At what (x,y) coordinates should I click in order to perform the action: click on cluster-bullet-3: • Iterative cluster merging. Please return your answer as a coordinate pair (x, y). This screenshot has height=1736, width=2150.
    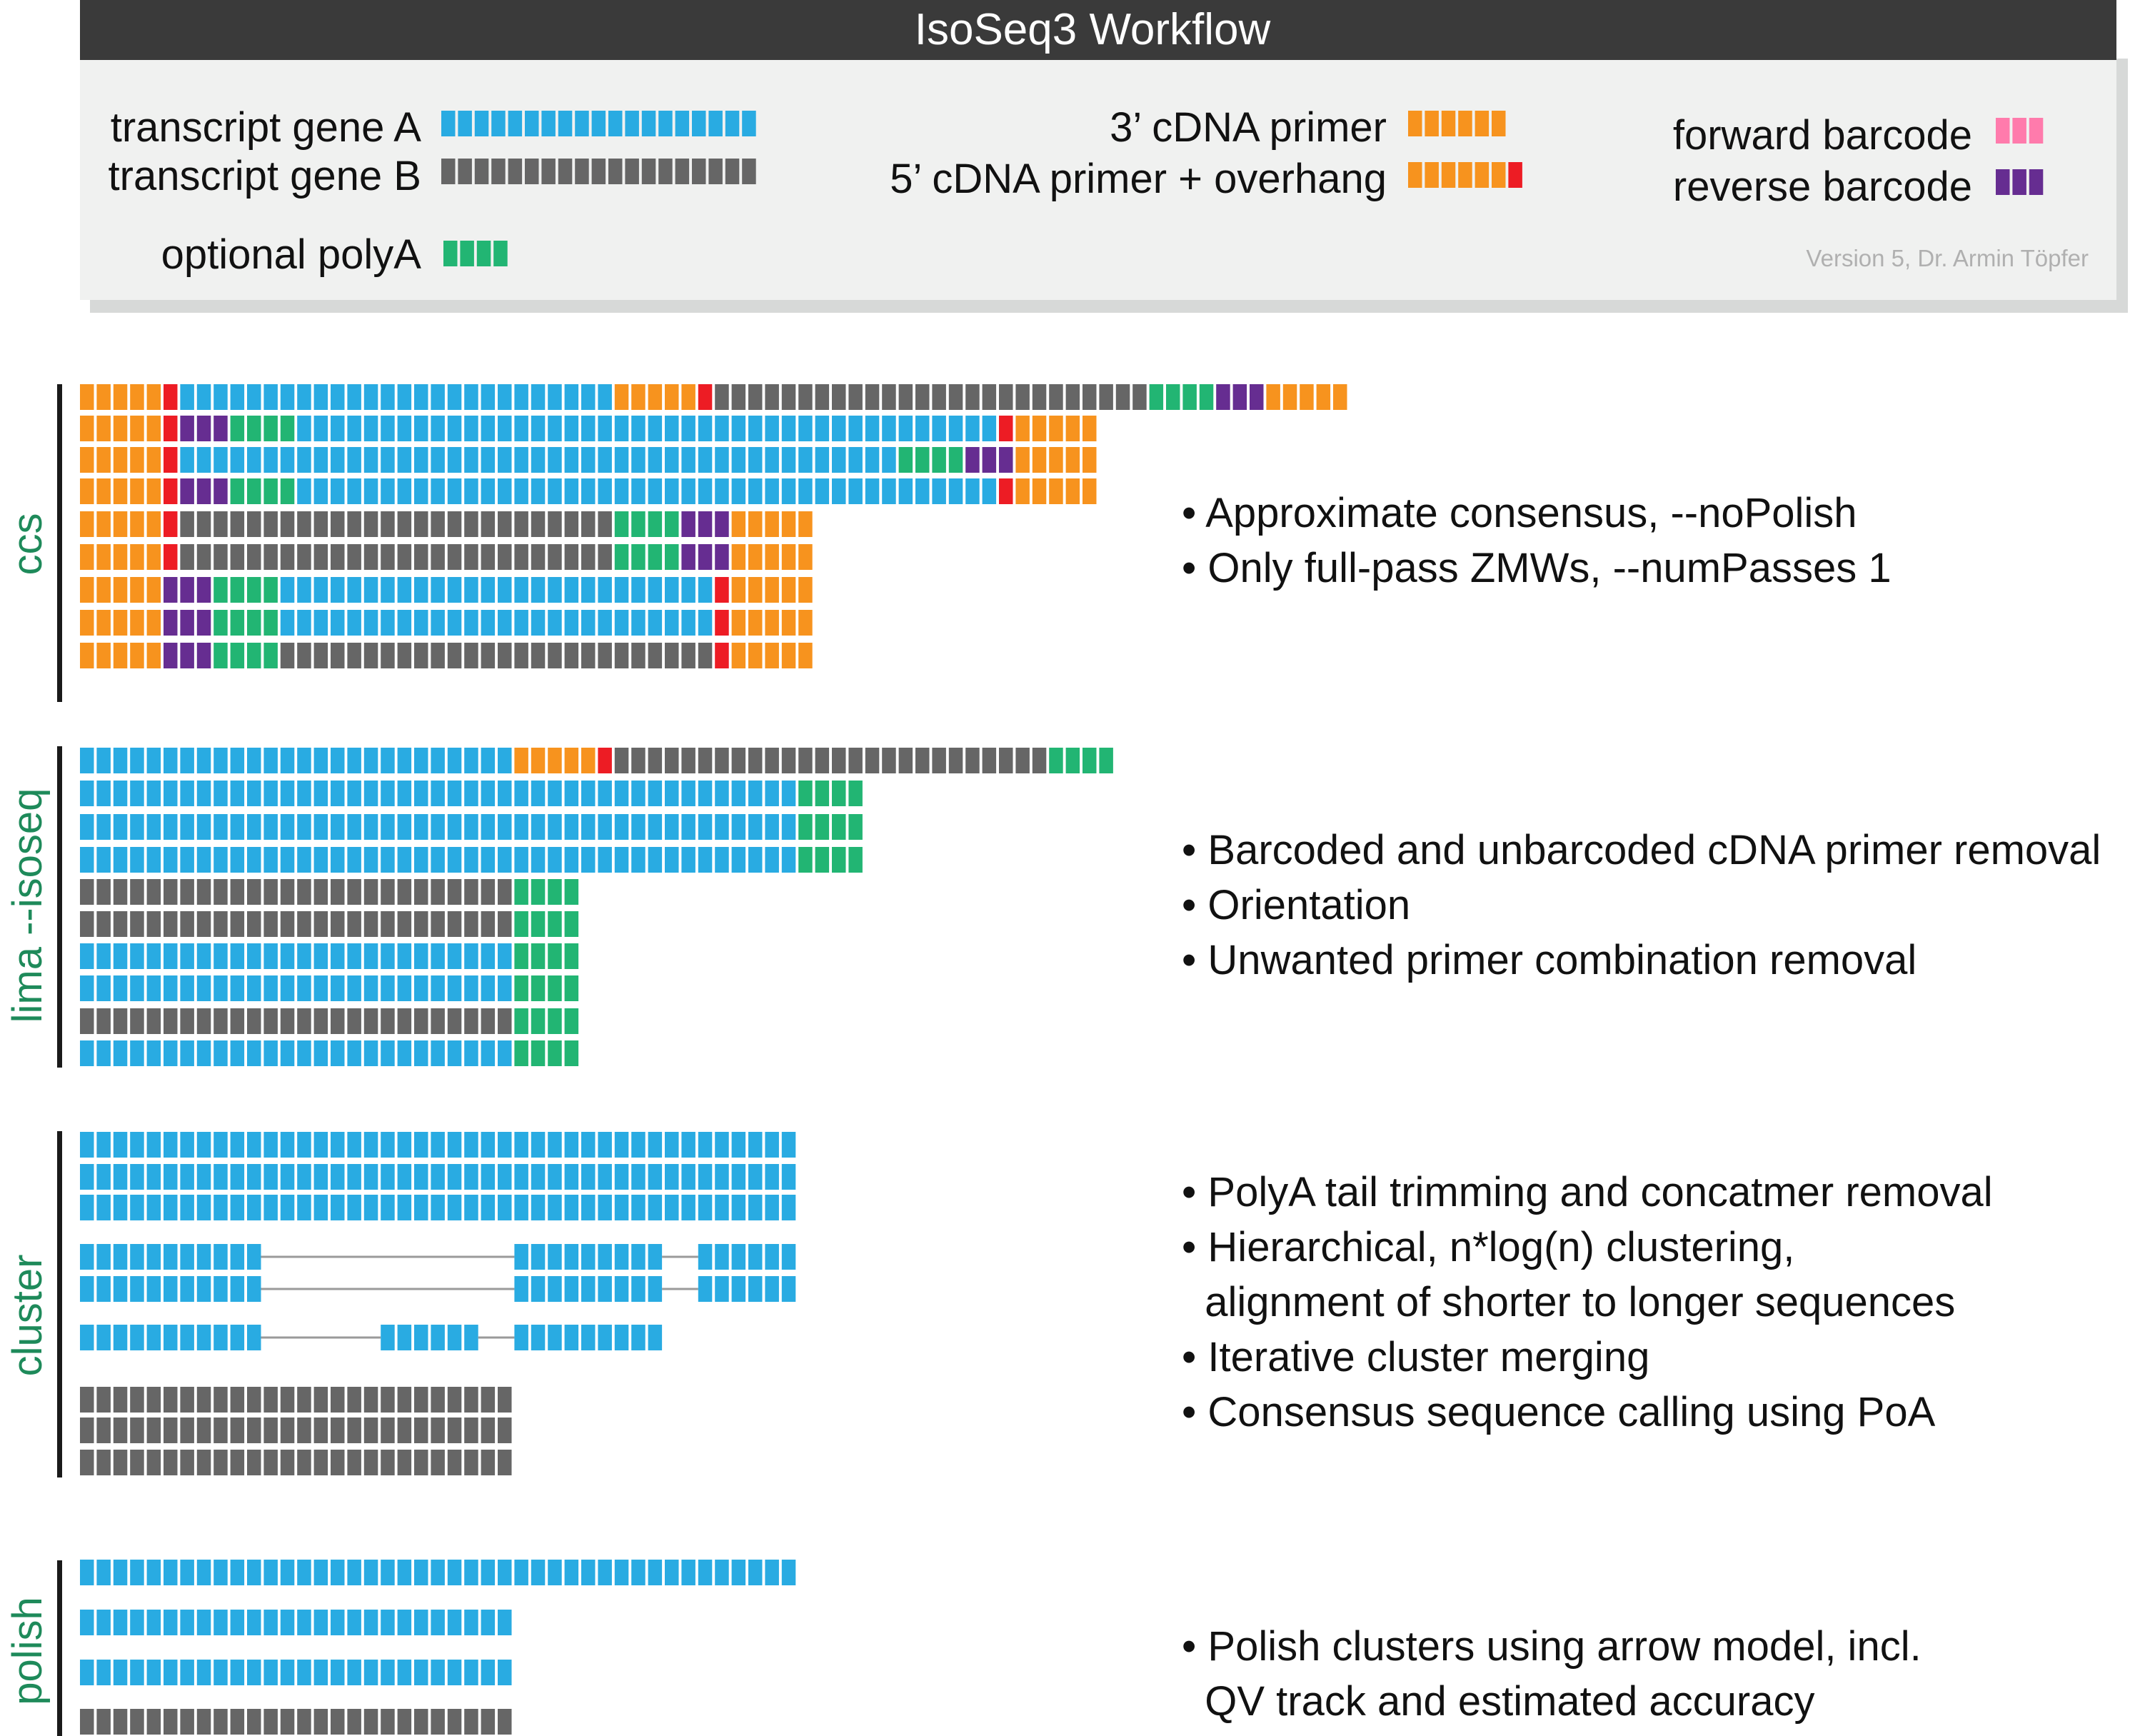
    Looking at the image, I should click on (1415, 1357).